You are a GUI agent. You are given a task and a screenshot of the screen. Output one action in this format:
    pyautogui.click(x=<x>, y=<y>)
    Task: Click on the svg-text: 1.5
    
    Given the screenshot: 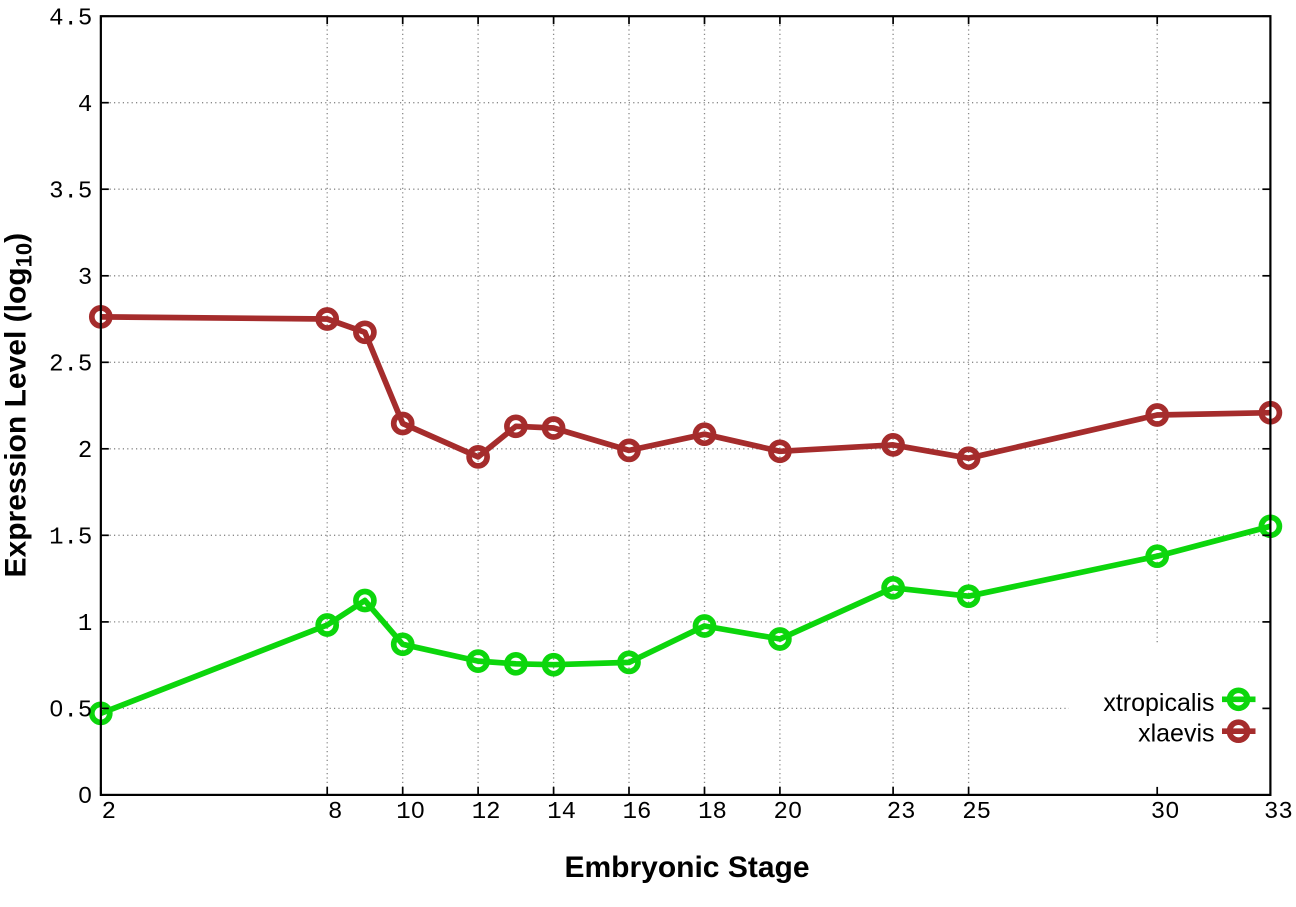 What is the action you would take?
    pyautogui.click(x=70, y=538)
    